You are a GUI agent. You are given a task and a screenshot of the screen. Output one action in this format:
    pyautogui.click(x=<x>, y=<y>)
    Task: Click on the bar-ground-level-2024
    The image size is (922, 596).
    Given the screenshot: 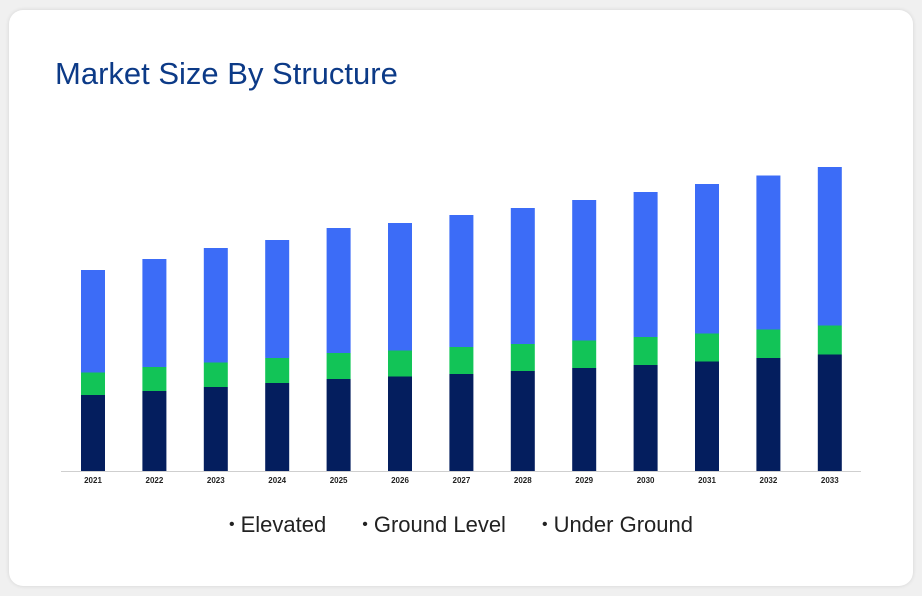 What is the action you would take?
    pyautogui.click(x=277, y=370)
    